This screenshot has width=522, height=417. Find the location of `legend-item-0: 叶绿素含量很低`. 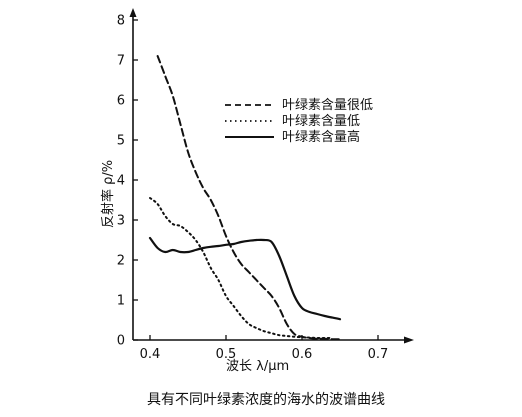

legend-item-0: 叶绿素含量很低 is located at coordinates (299, 105).